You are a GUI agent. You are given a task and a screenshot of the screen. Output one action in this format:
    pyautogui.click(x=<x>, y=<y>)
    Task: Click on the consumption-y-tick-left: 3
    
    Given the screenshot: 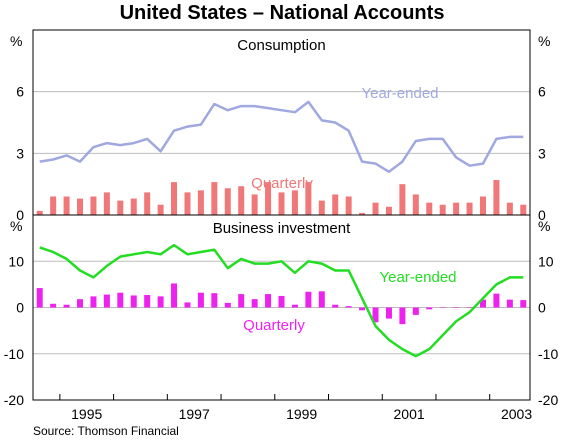 What is the action you would take?
    pyautogui.click(x=20, y=153)
    